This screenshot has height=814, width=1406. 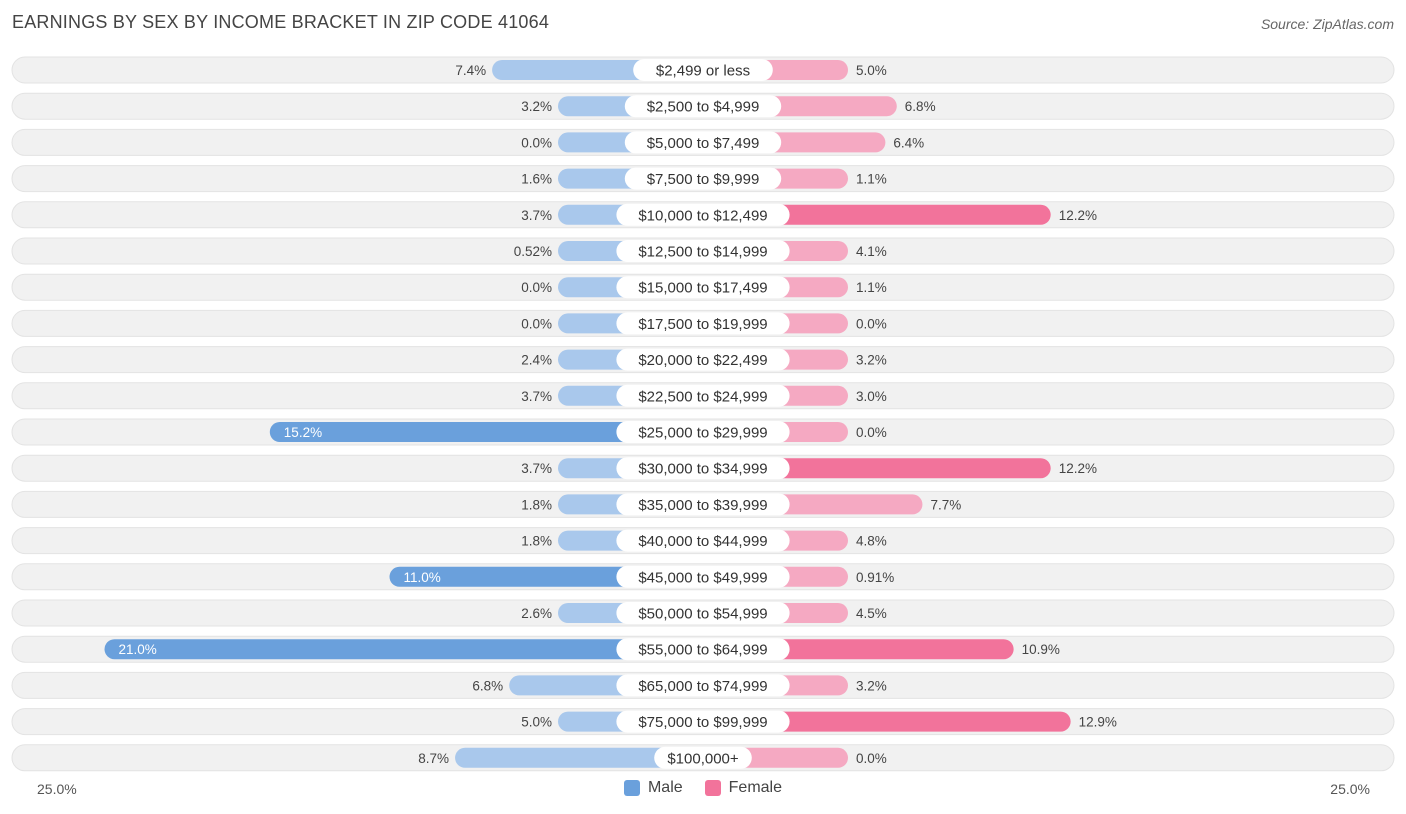 I want to click on axis-right-label: 25.0%, so click(x=1350, y=789).